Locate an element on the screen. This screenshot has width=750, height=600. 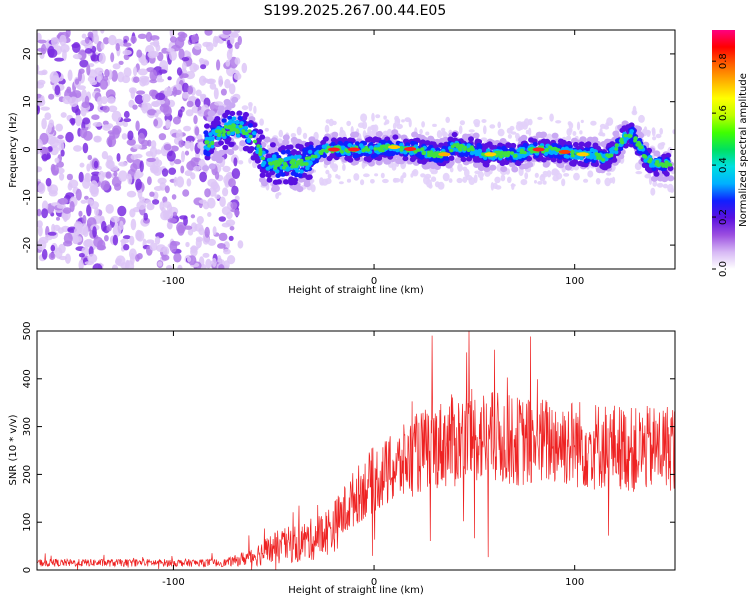
snr-ytick-label: 300 is located at coordinates (27, 426).